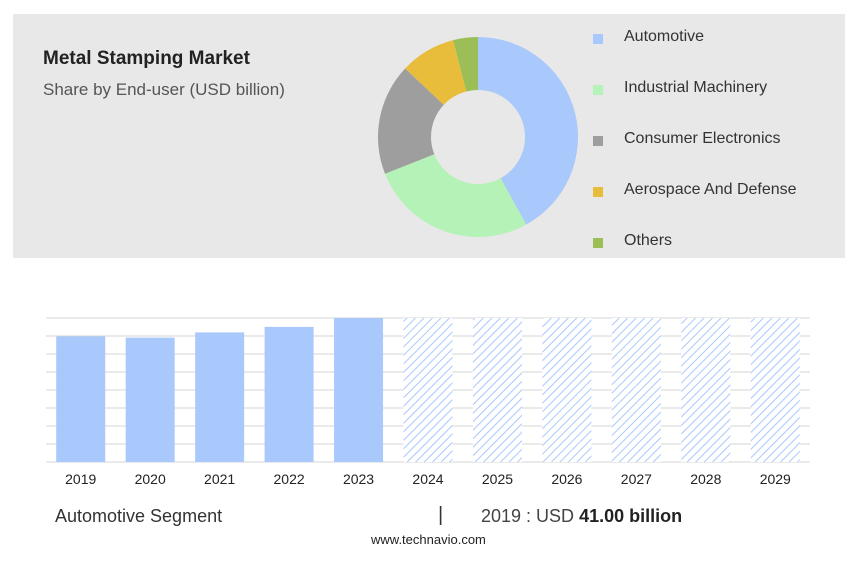  Describe the element at coordinates (220, 397) in the screenshot. I see `bar-2021` at that location.